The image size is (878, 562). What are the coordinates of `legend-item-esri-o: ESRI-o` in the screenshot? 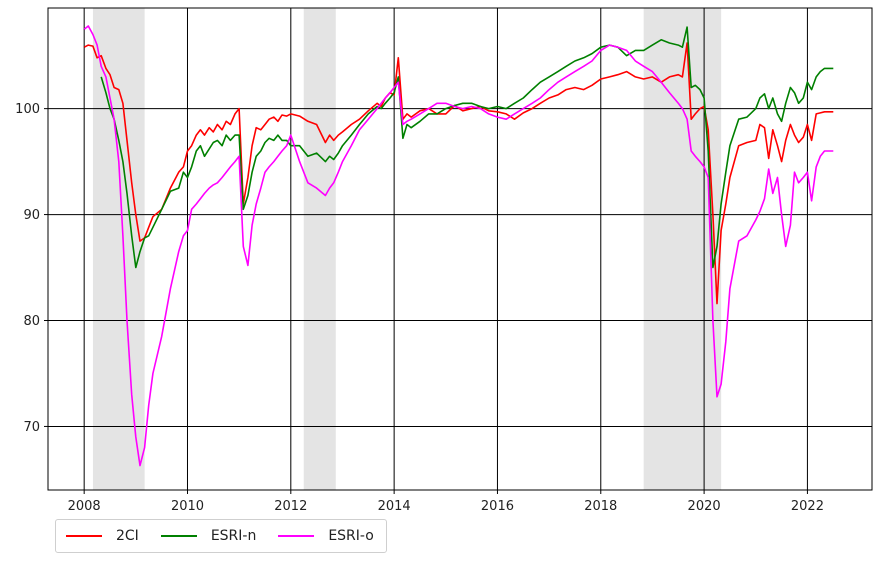 It's located at (326, 536).